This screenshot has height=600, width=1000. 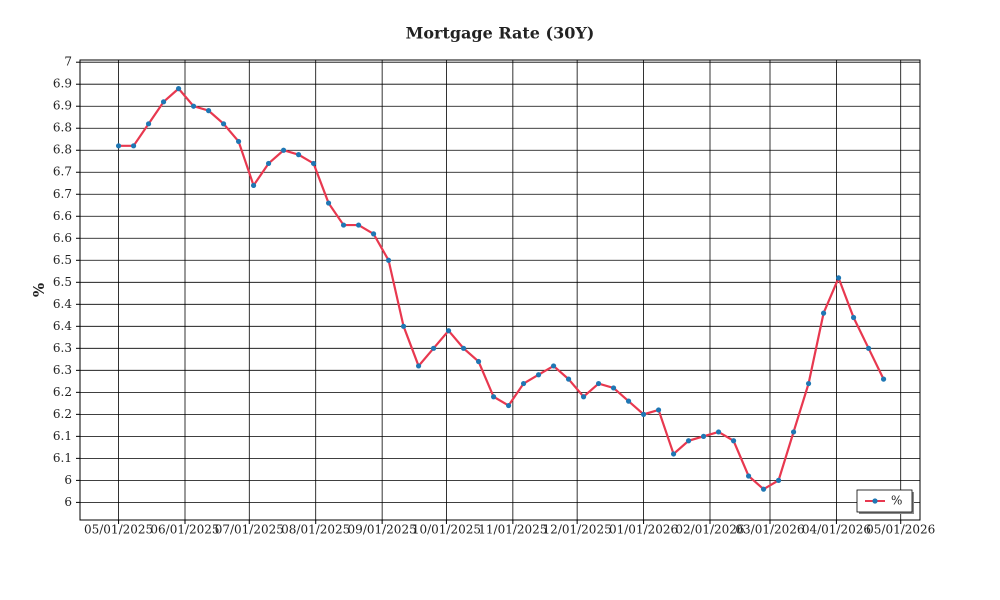 I want to click on x-tick-label: 07/01/2025, so click(x=249, y=530).